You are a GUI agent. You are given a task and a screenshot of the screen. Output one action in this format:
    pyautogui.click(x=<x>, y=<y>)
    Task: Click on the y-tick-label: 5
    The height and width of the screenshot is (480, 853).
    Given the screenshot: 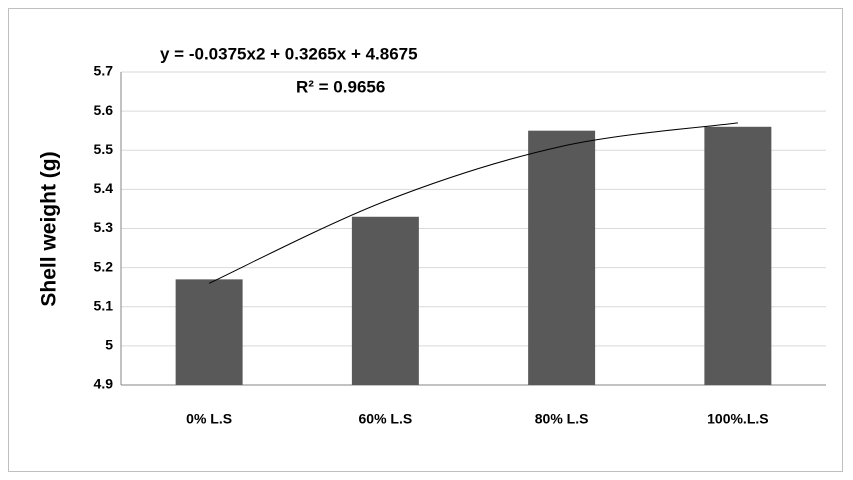 What is the action you would take?
    pyautogui.click(x=109, y=345)
    